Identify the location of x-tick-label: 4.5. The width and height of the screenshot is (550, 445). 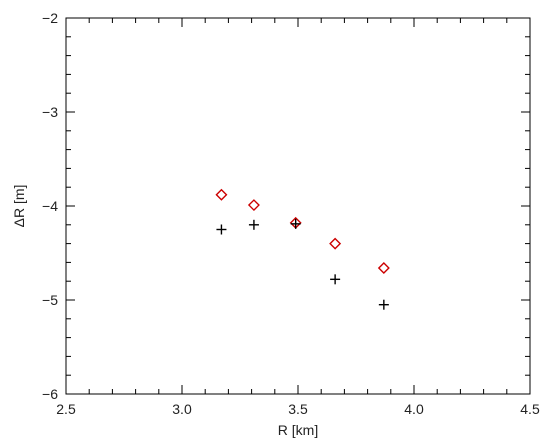
(530, 409).